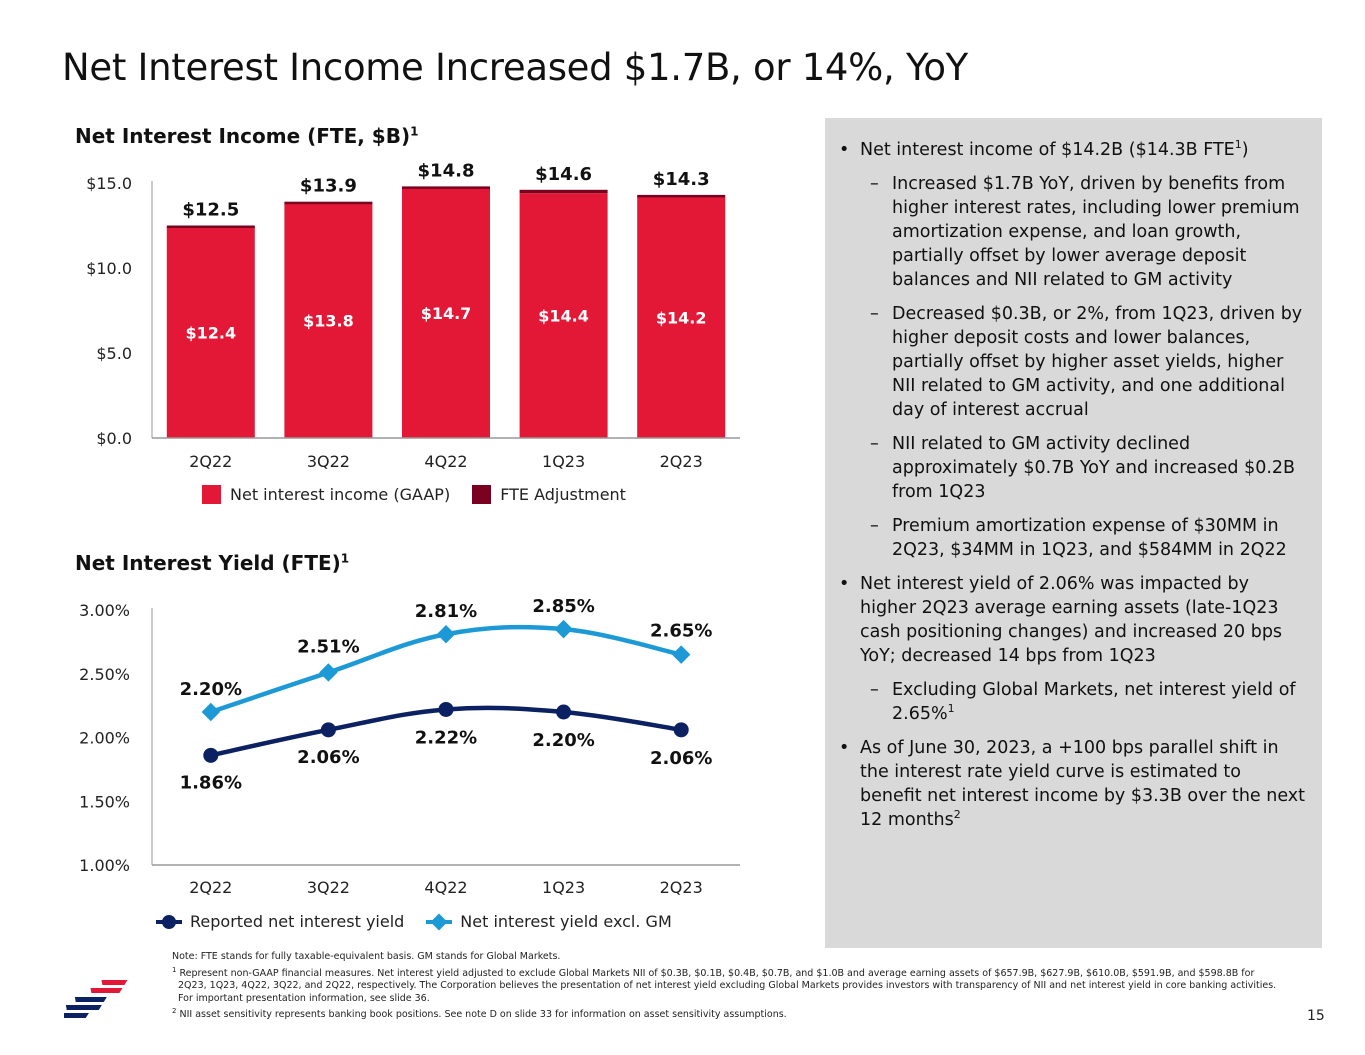  I want to click on bar-gaap-value-label: $13.8, so click(328, 321).